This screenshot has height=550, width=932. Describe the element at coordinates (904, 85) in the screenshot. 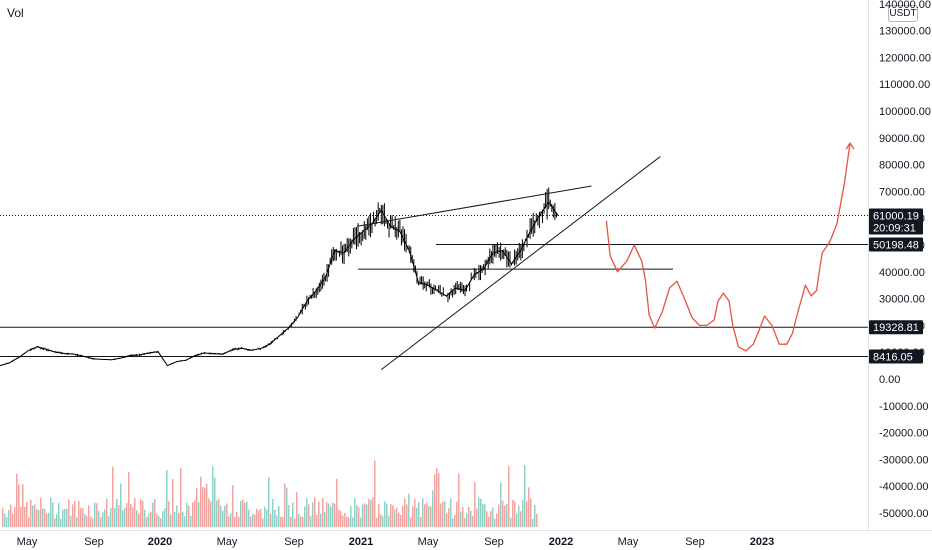

I see `price-tick-label: 110000.00` at that location.